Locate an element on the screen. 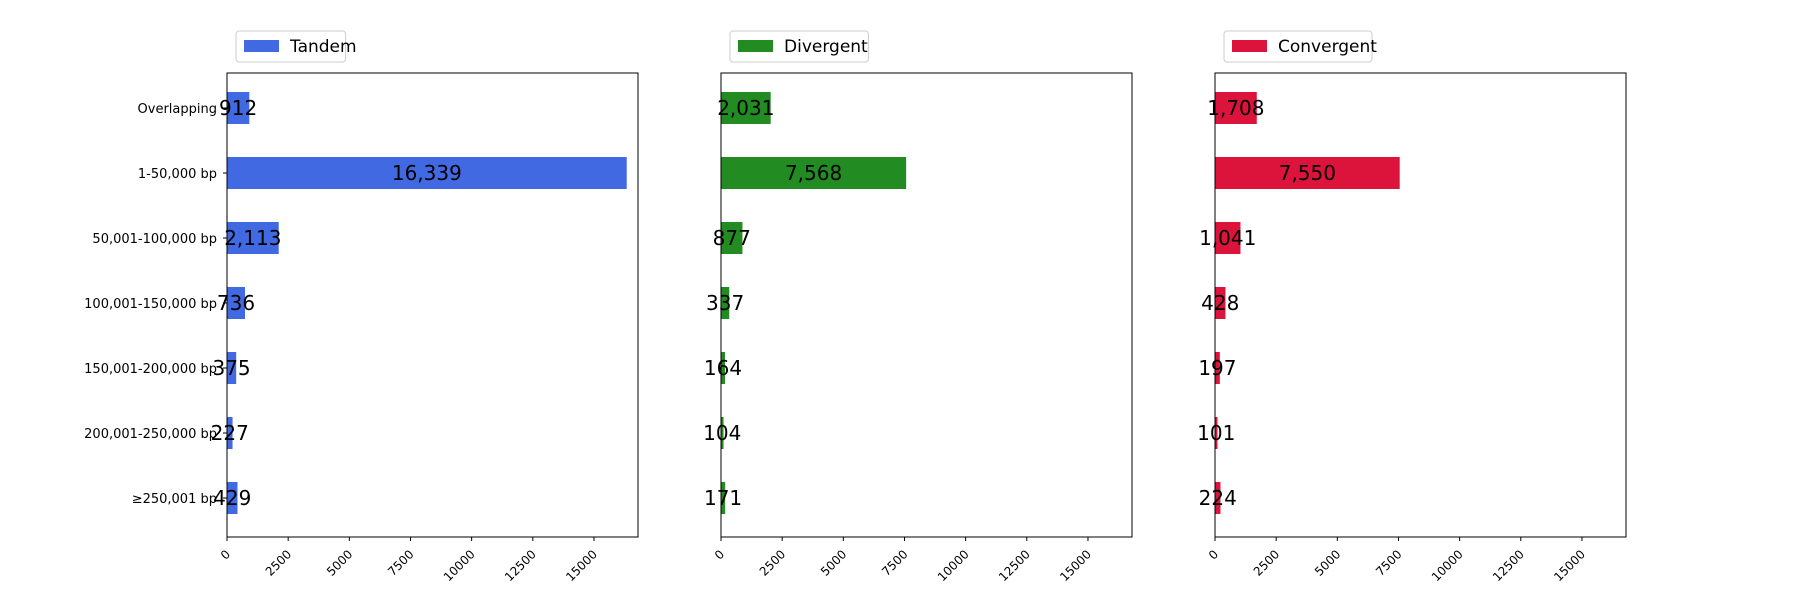  bar-tandem-100-001-150-000-bp is located at coordinates (236, 303).